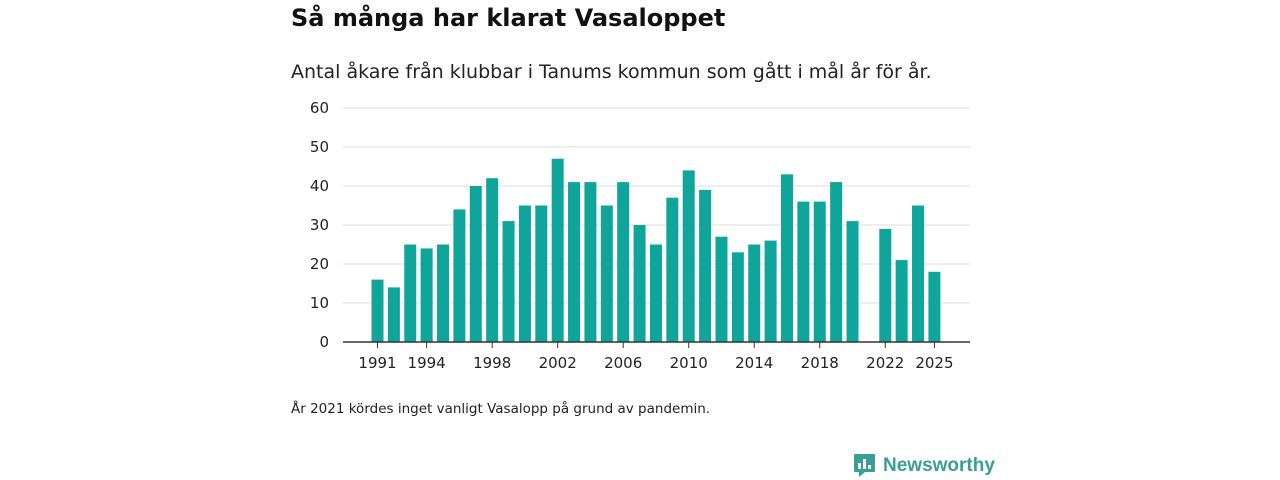  I want to click on bar-2015, so click(770, 291).